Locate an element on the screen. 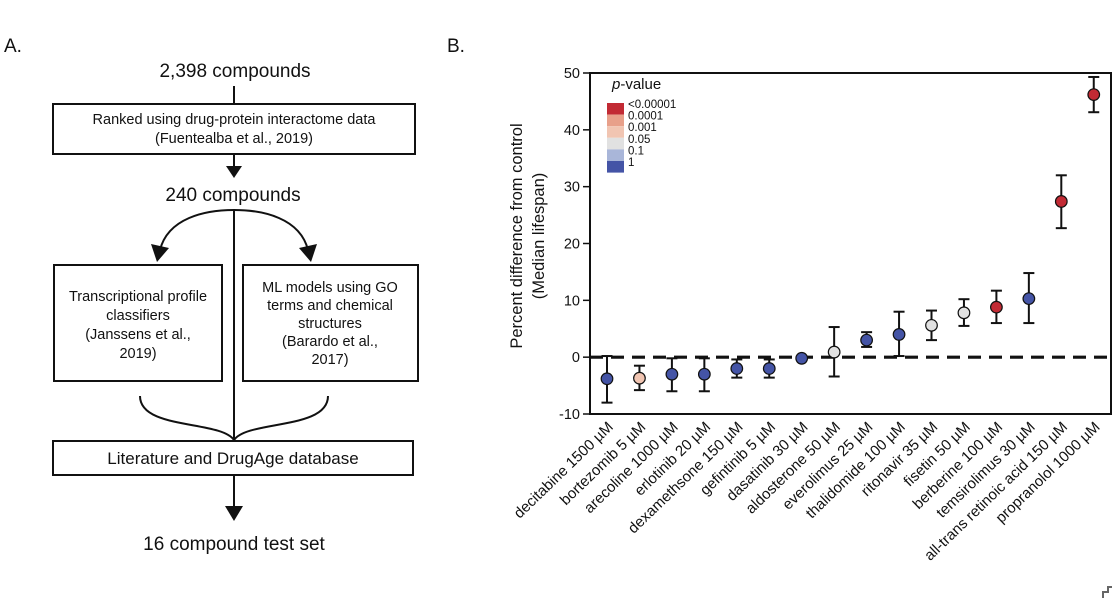  y-axis-label-line2: (Median lifespan) is located at coordinates (539, 236).